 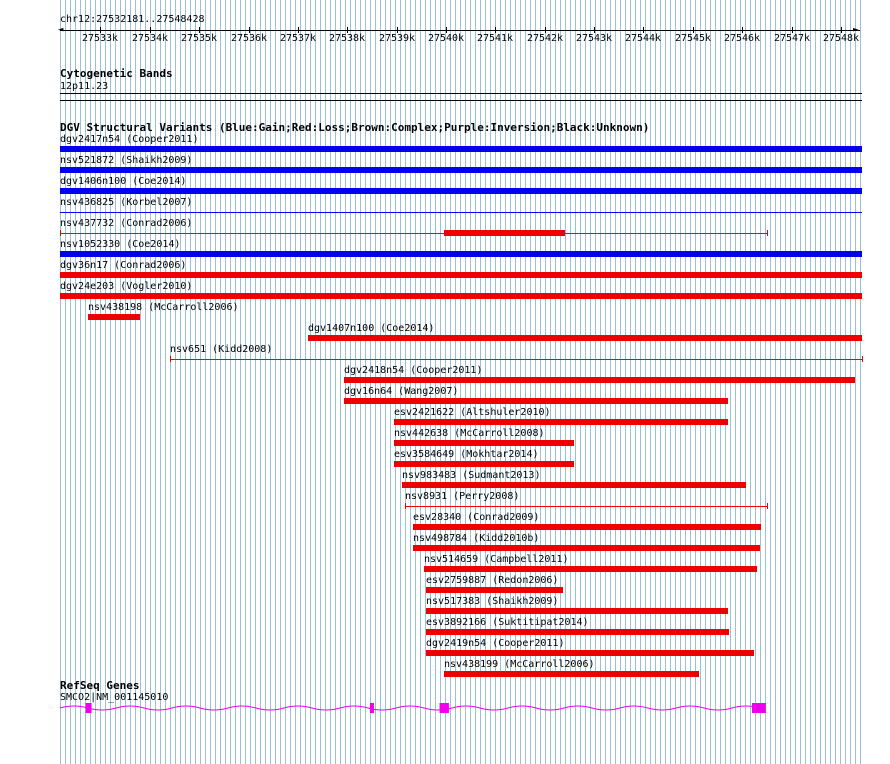 What do you see at coordinates (163, 307) in the screenshot?
I see `variant-label: nsv438198 (McCarroll2006)` at bounding box center [163, 307].